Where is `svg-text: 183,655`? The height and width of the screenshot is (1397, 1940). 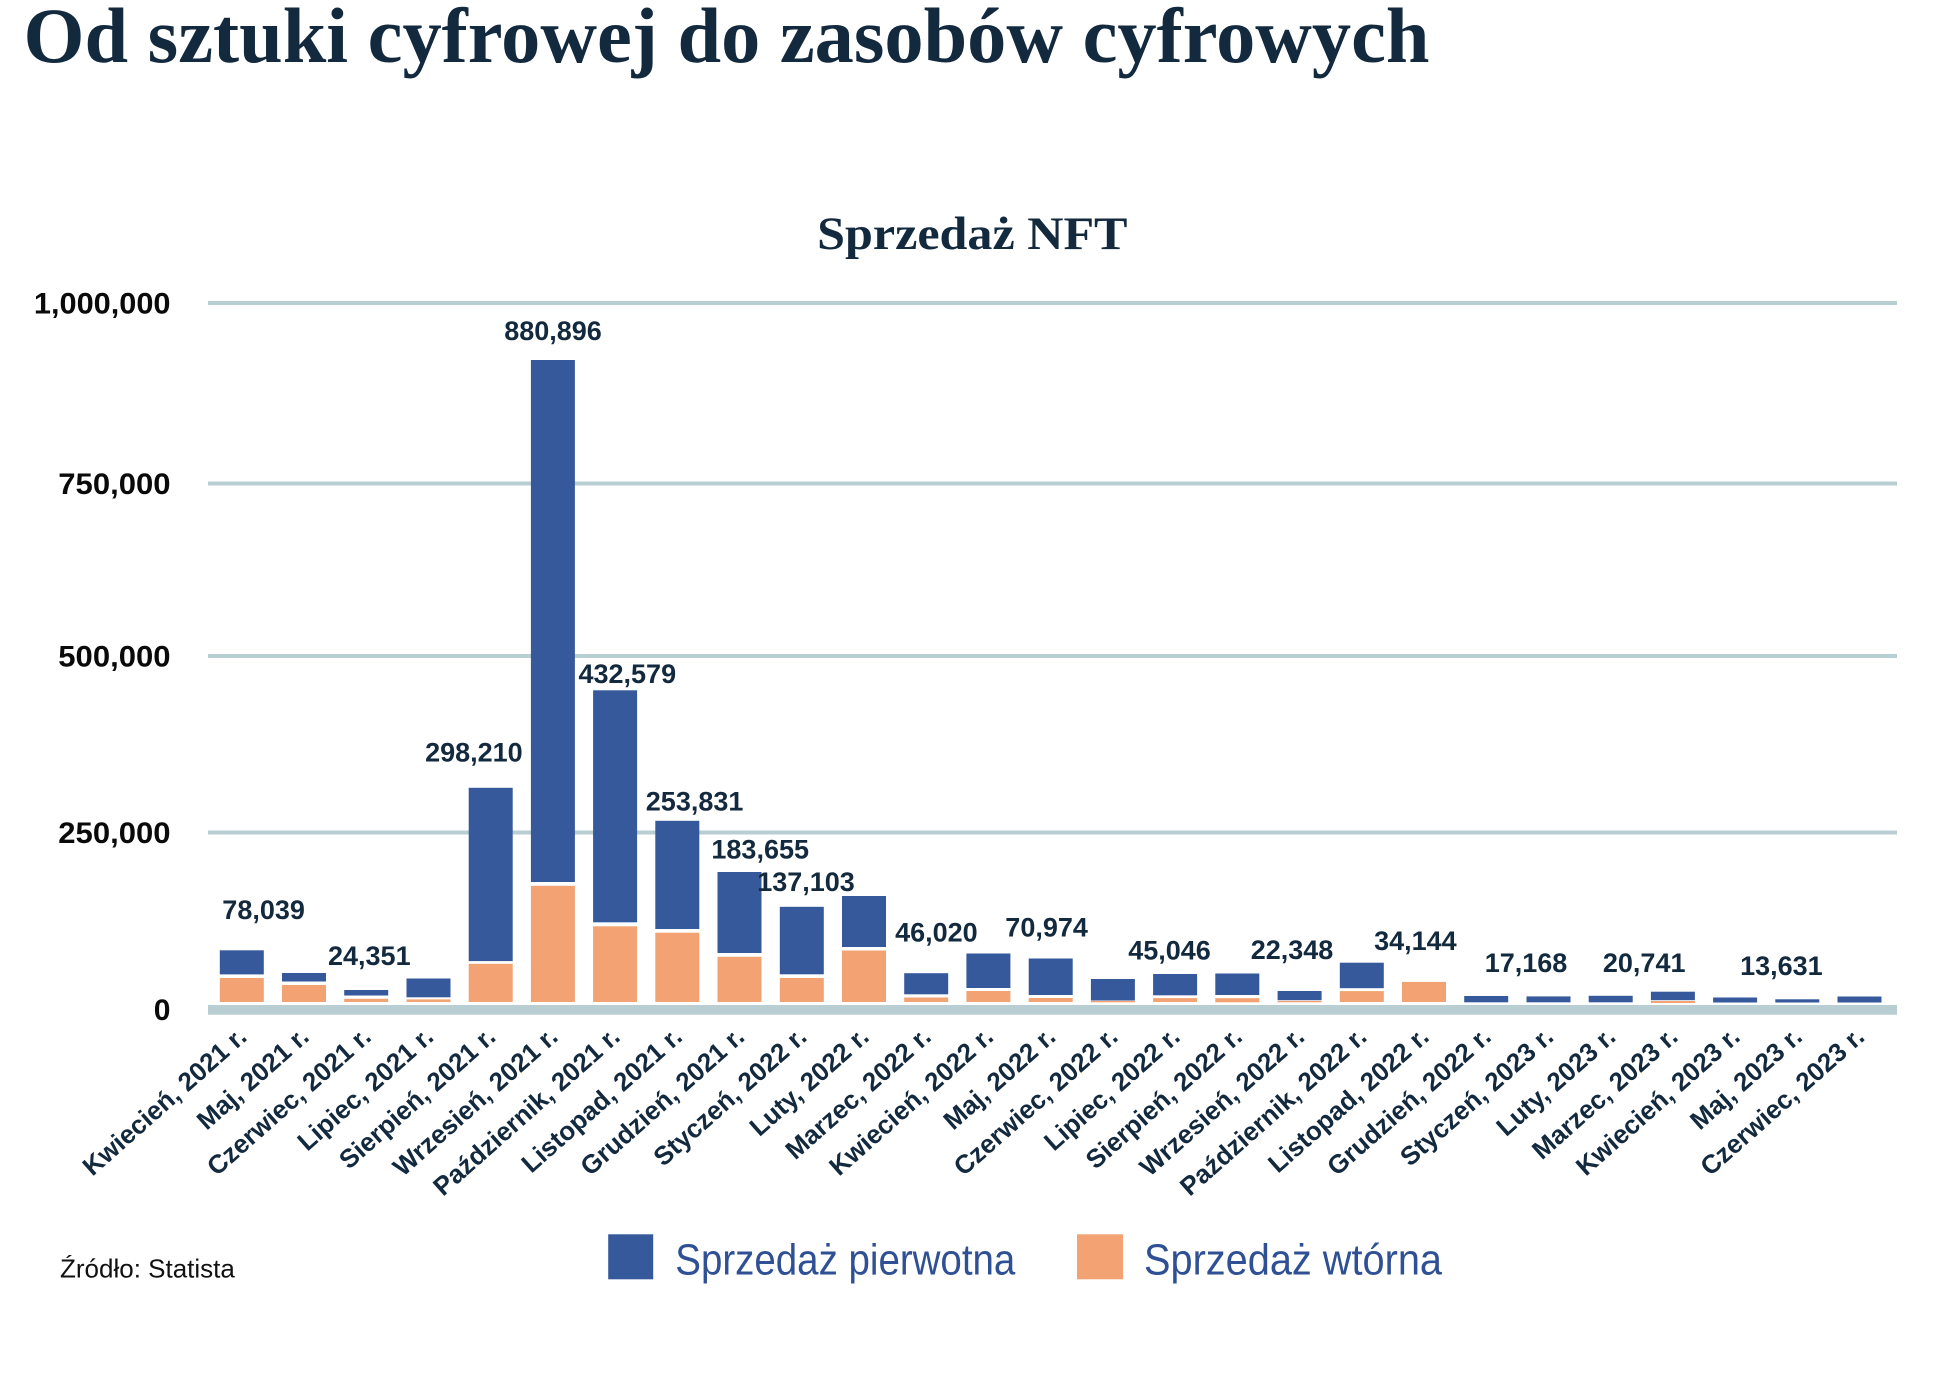 svg-text: 183,655 is located at coordinates (760, 850).